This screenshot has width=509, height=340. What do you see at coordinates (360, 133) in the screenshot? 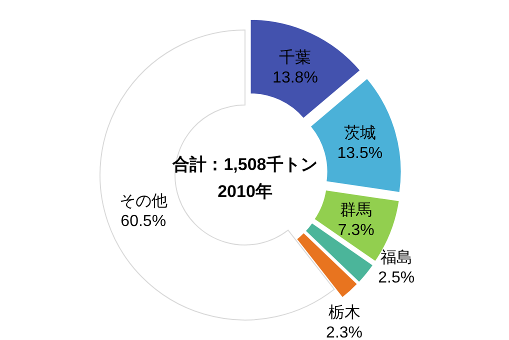
I see `slice-label: 茨城` at bounding box center [360, 133].